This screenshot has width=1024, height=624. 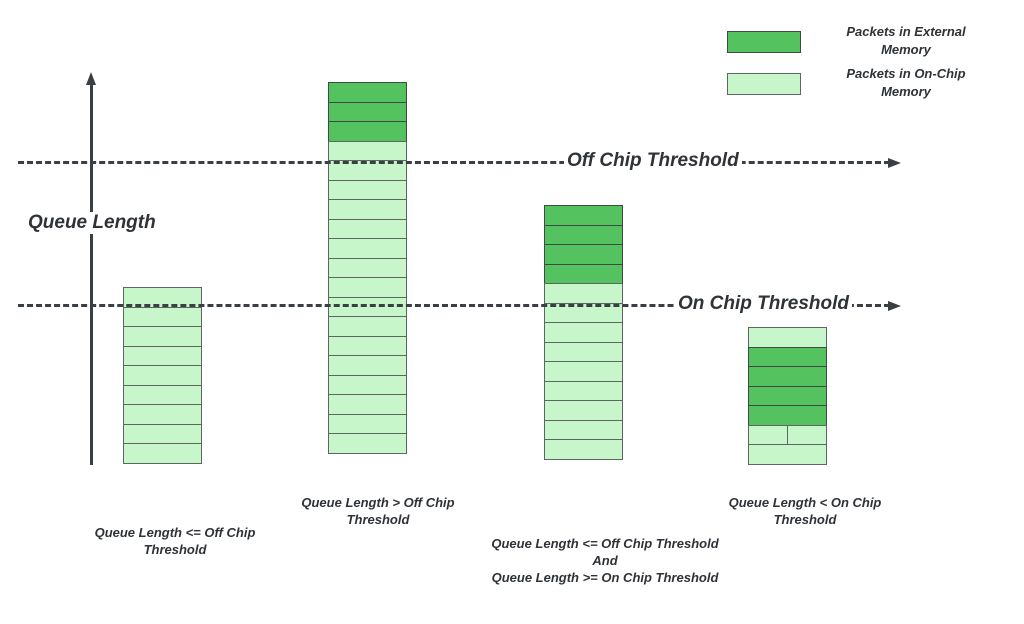 I want to click on caption-line: Queue Length <= Off Chip Threshold, so click(x=605, y=543).